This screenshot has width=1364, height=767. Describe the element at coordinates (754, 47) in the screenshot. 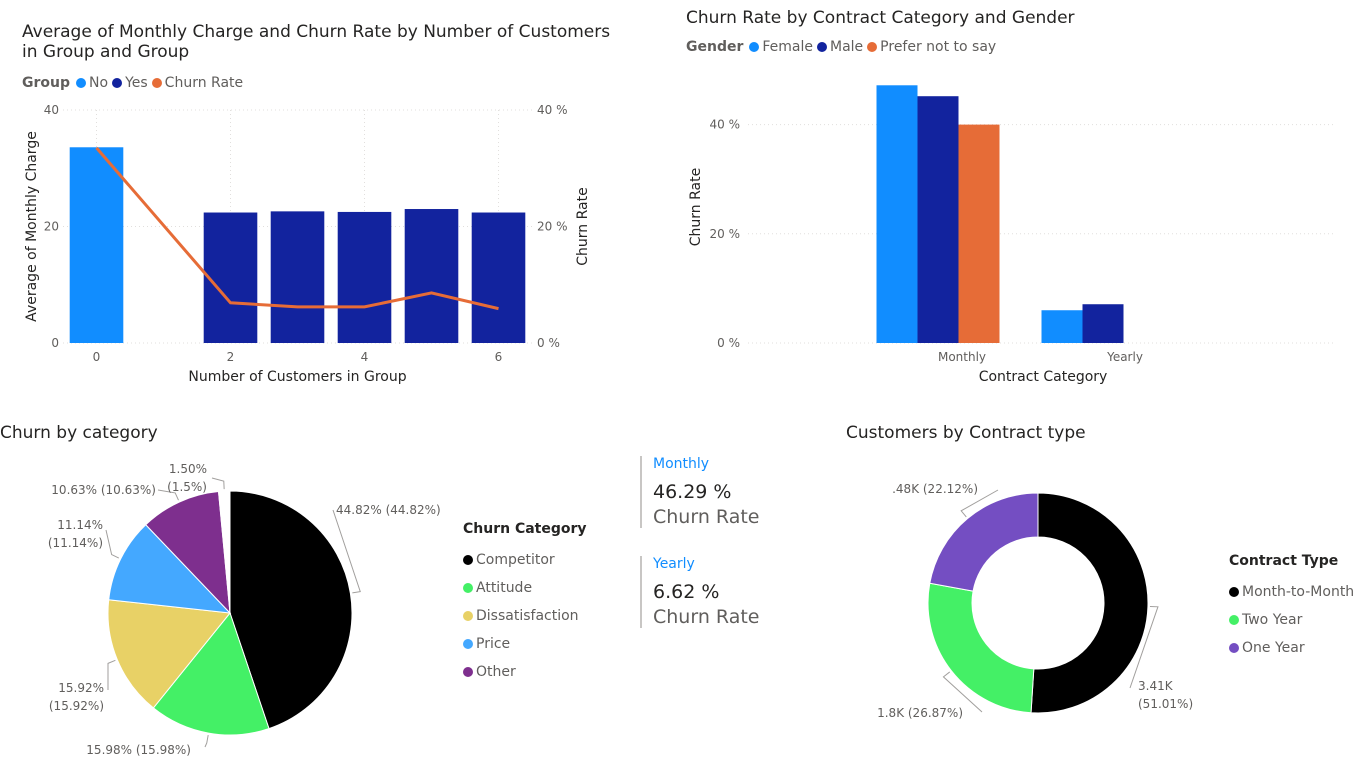

I see `legend-dot-female` at that location.